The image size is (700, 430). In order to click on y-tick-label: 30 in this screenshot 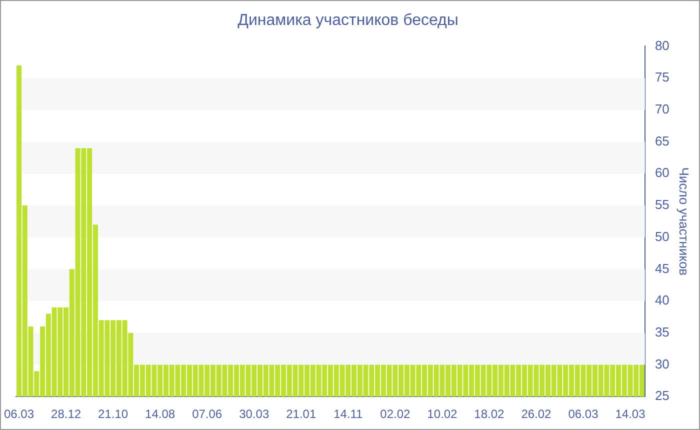, I will do `click(662, 364)`.